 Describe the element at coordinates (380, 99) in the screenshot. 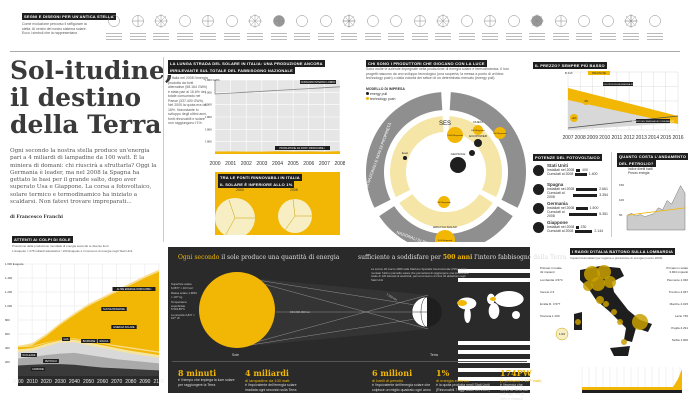

I see `legend-push: technology push` at that location.